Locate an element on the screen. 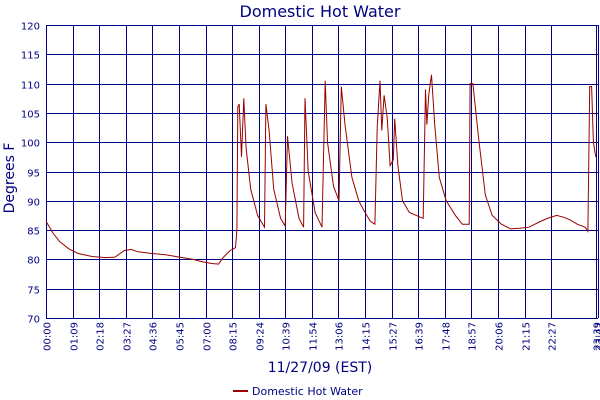  x-tick-label: 05:45 is located at coordinates (181, 336).